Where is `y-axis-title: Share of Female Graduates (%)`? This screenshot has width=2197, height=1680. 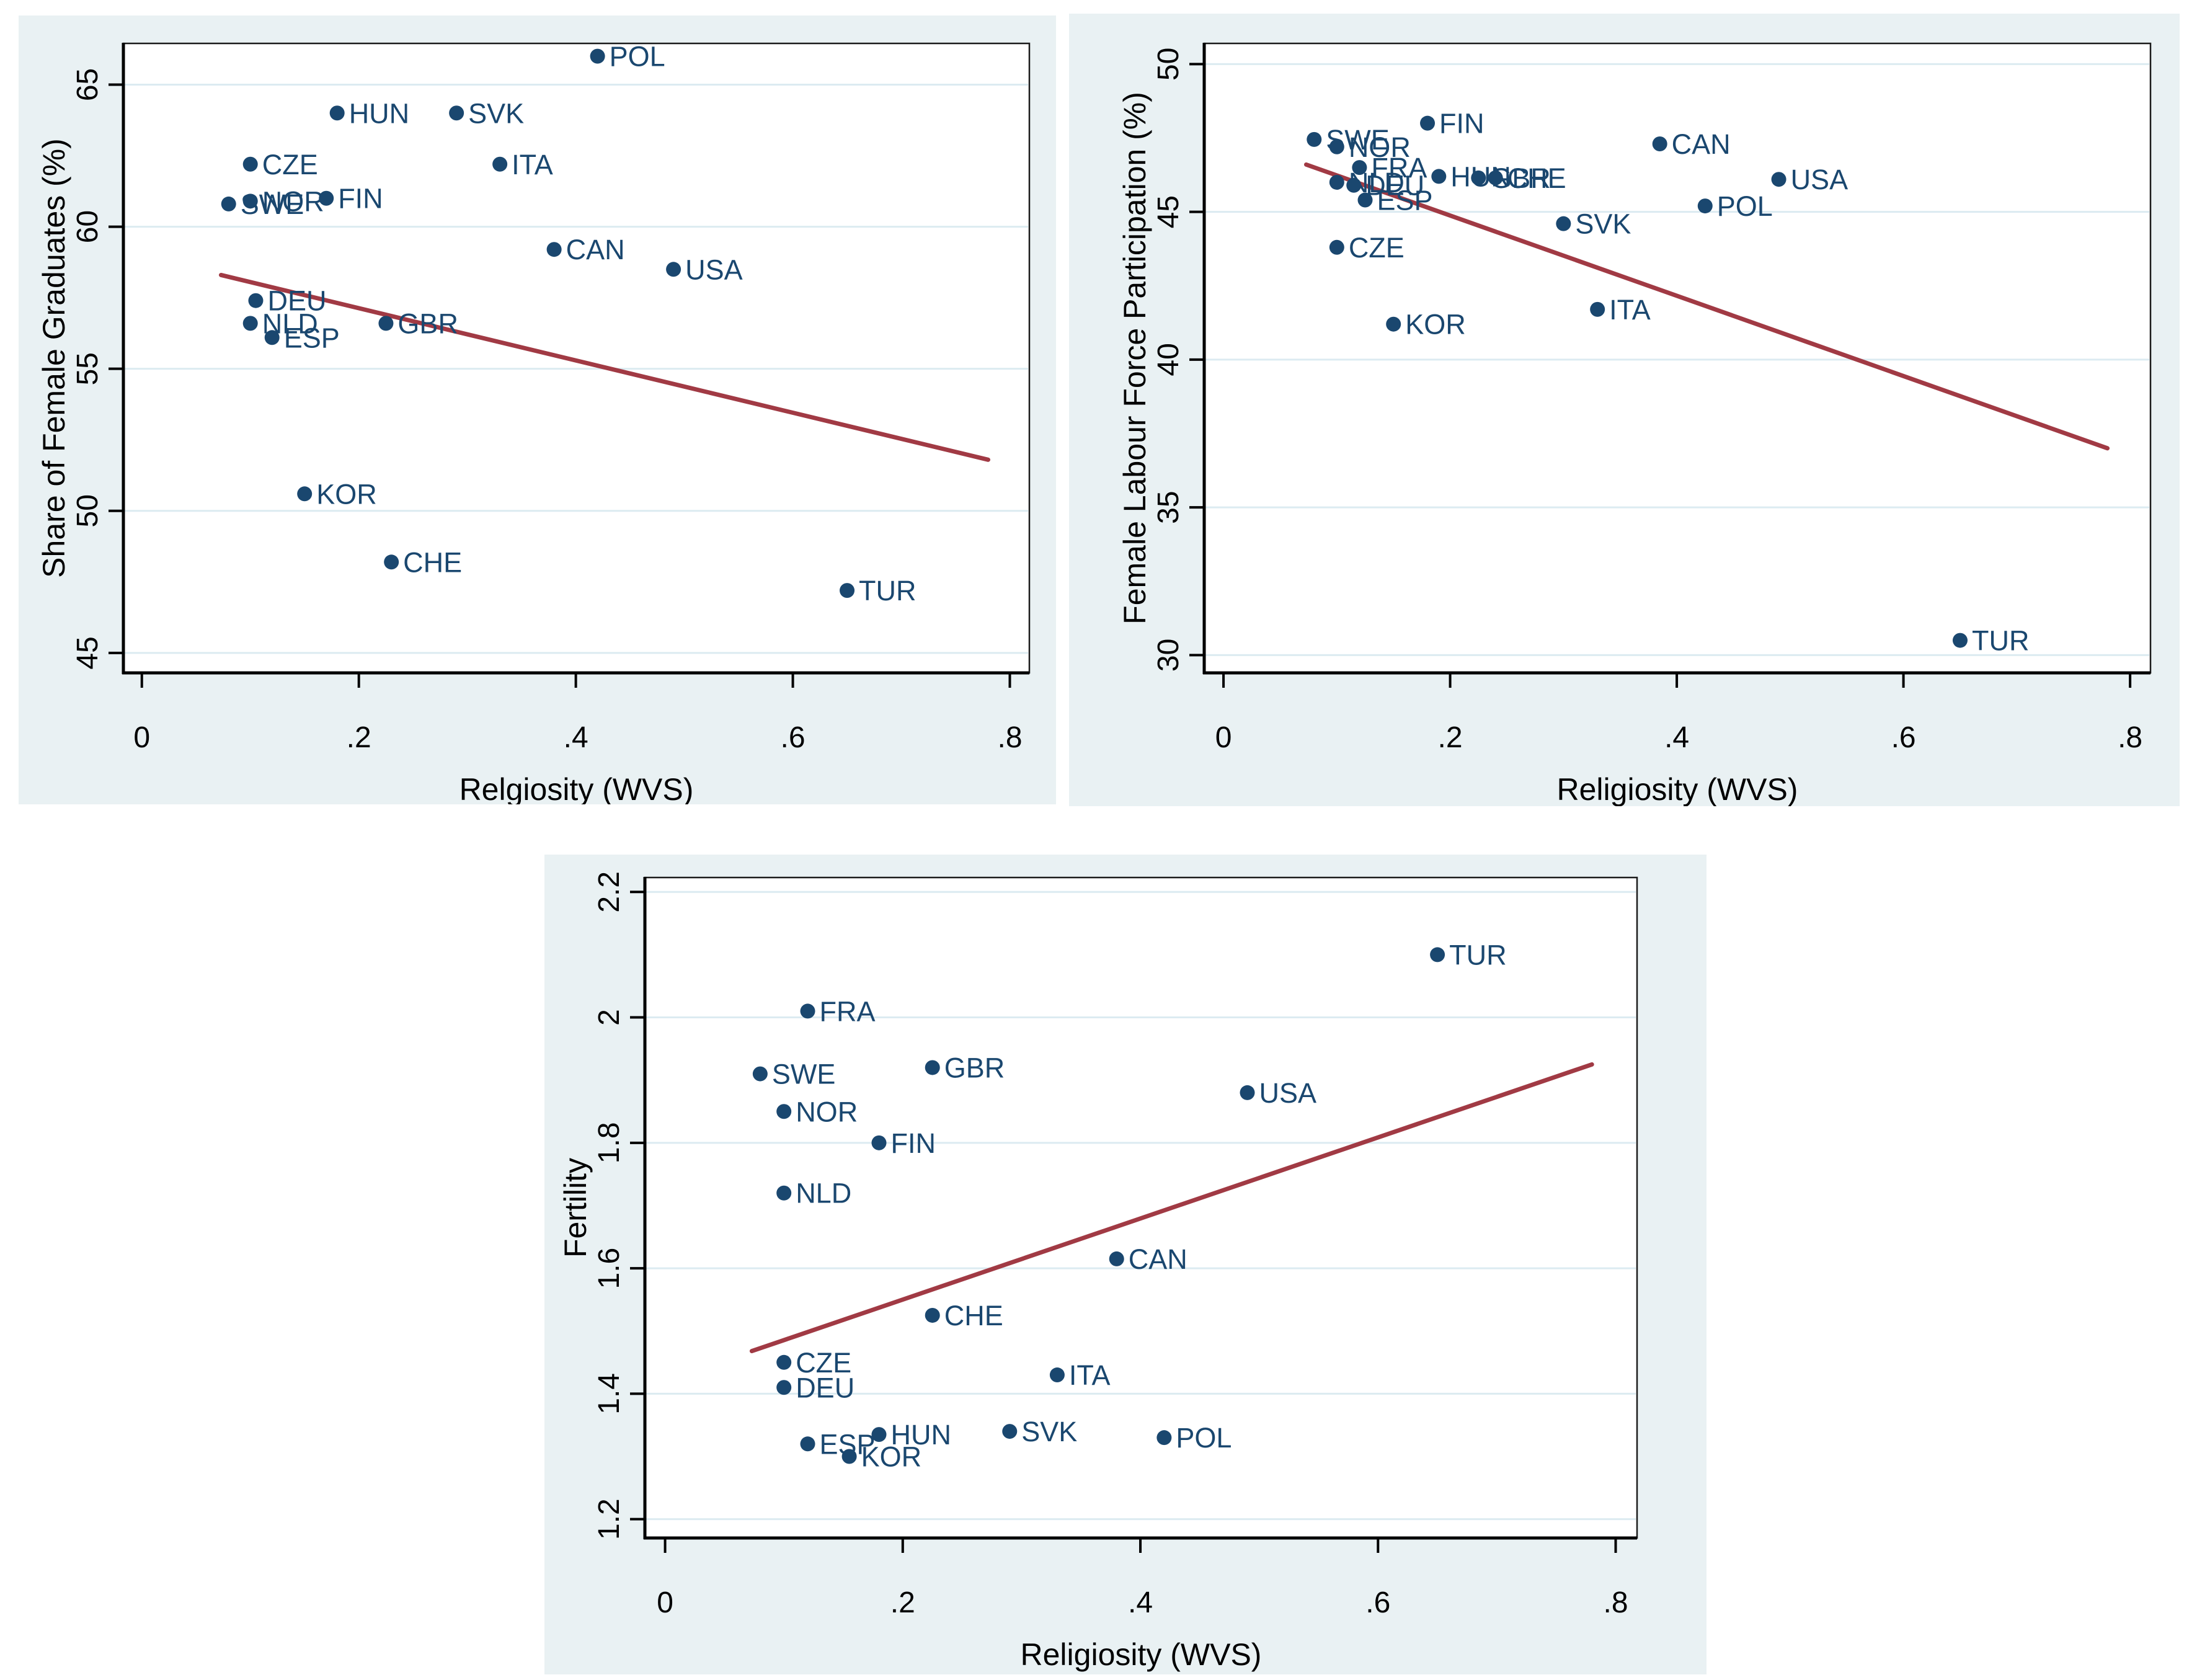 y-axis-title: Share of Female Graduates (%) is located at coordinates (54, 358).